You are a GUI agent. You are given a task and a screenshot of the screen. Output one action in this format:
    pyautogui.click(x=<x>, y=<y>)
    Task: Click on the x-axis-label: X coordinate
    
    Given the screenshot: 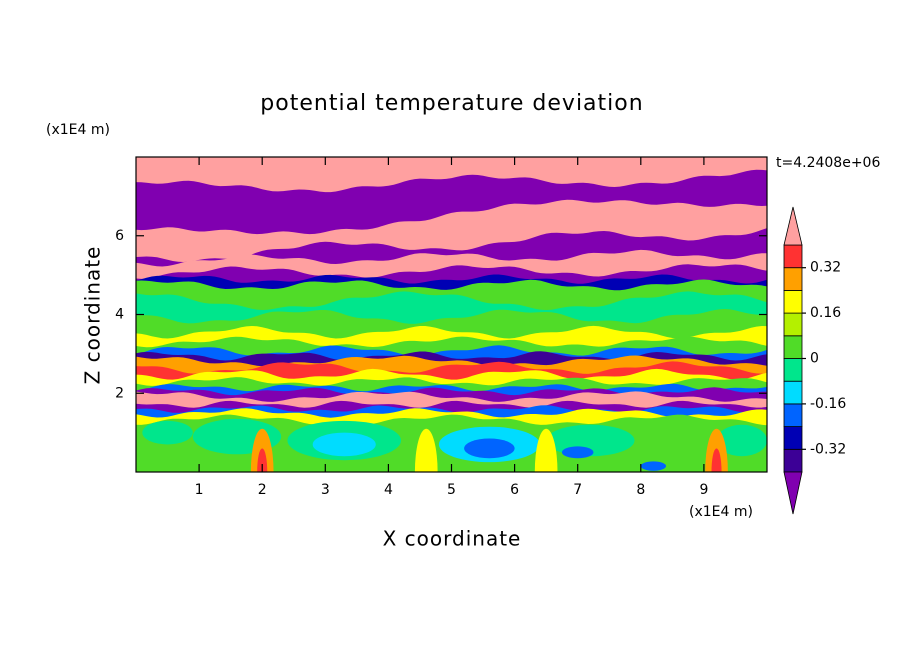 What is the action you would take?
    pyautogui.click(x=452, y=539)
    